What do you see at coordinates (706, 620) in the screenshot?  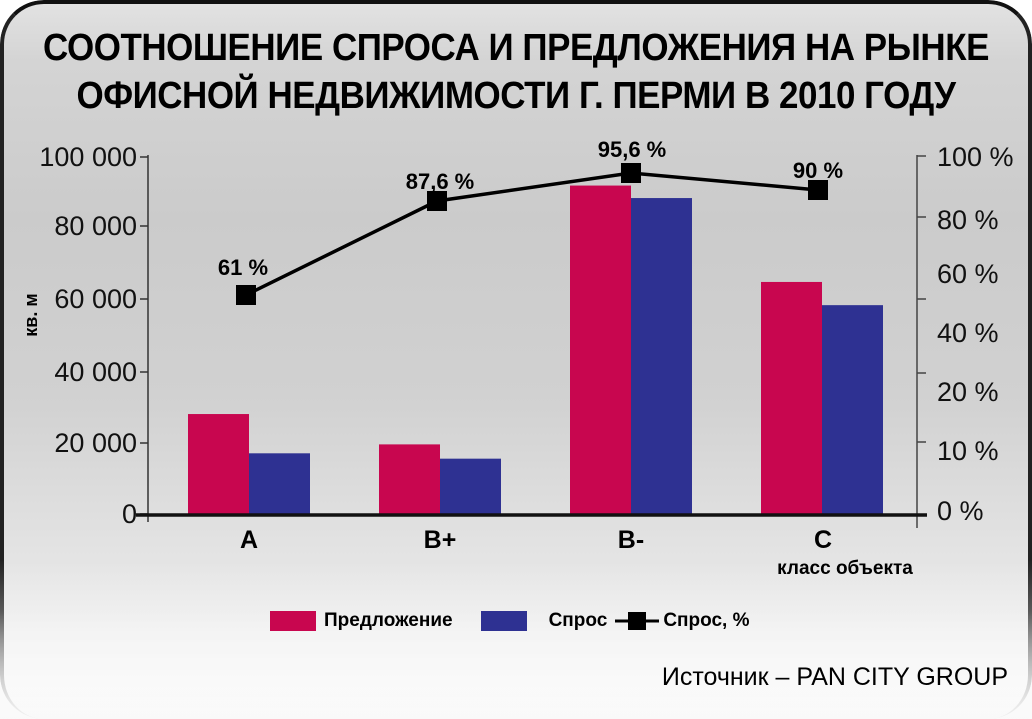 I see `legend-demand-pct-label: Спрос, %` at bounding box center [706, 620].